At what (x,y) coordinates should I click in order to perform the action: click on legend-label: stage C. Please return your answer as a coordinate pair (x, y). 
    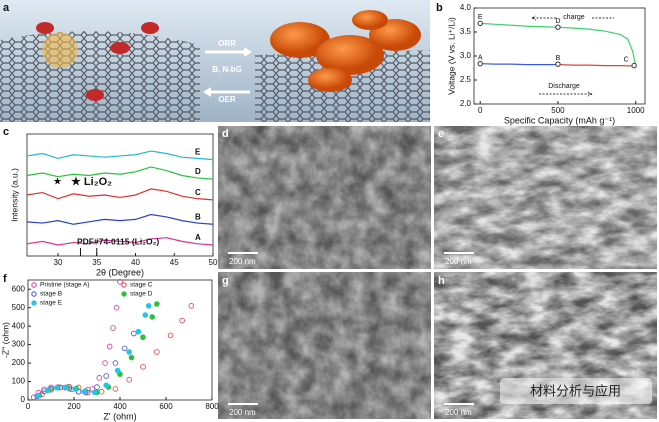
    Looking at the image, I should click on (141, 285).